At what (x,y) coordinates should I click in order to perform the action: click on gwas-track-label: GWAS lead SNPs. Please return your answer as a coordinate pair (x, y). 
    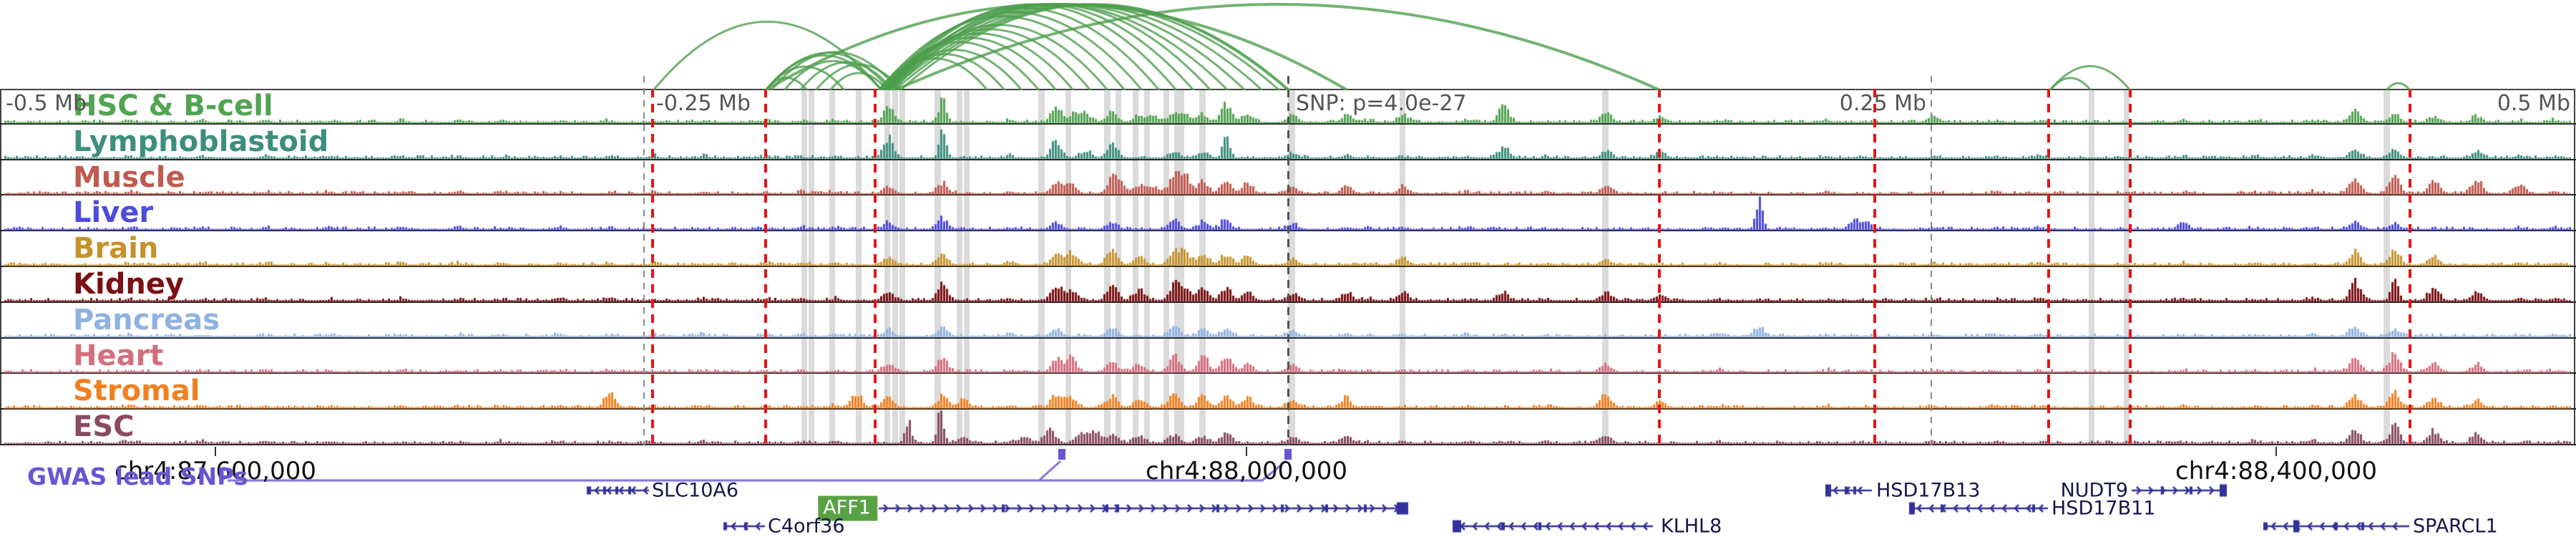
    Looking at the image, I should click on (137, 476).